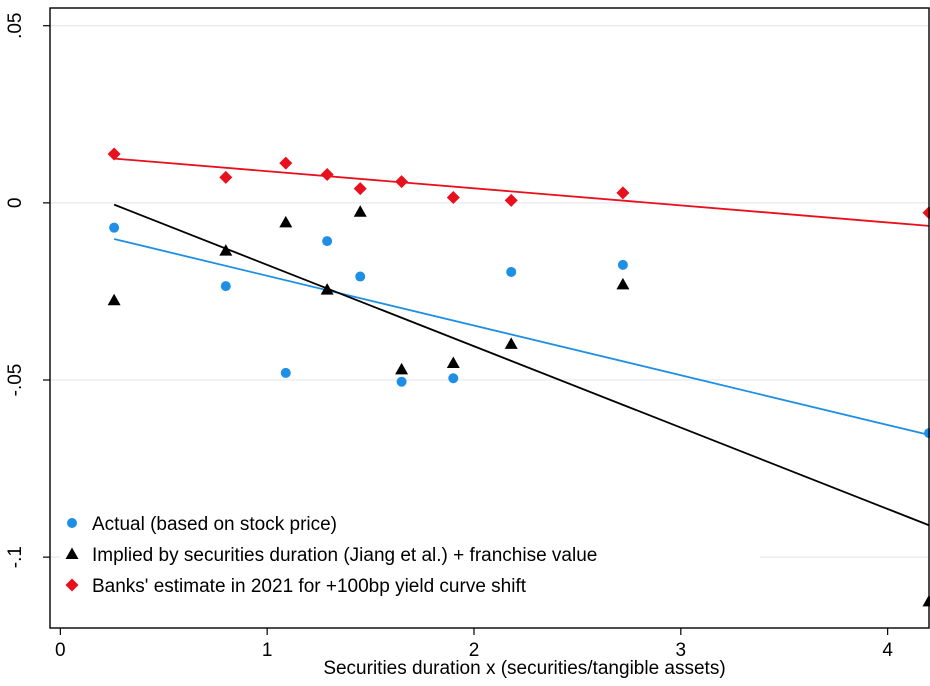 The height and width of the screenshot is (686, 930). I want to click on legend-circle-marker, so click(72, 523).